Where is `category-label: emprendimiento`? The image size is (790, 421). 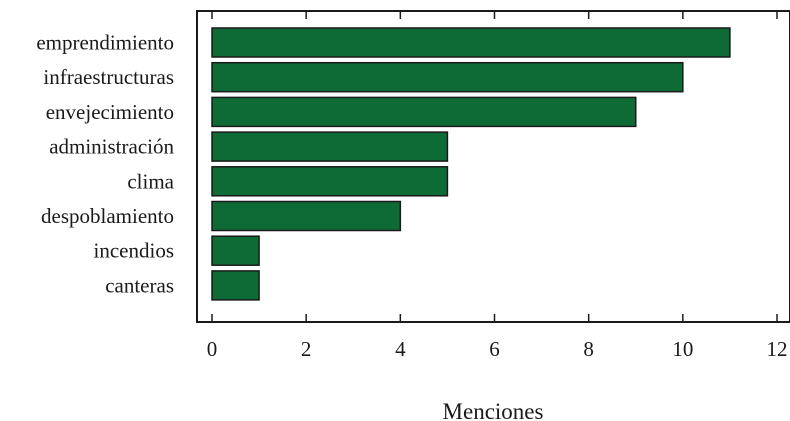 category-label: emprendimiento is located at coordinates (105, 43).